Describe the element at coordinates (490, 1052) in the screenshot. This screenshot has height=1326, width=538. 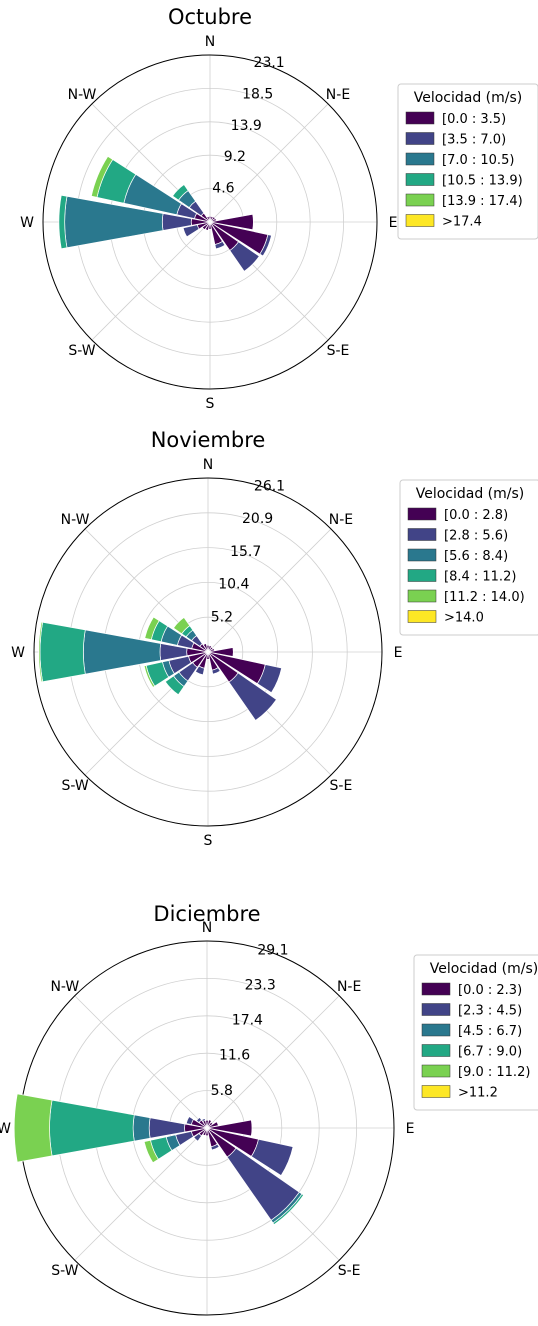
I see `legend-label-3: [6.7 : 9.0)` at that location.